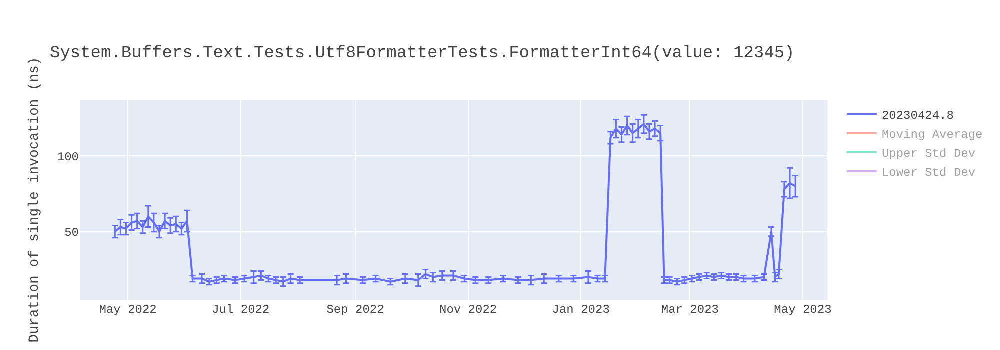 Image resolution: width=1000 pixels, height=350 pixels. I want to click on x-tick-label: Sep 2022, so click(355, 310).